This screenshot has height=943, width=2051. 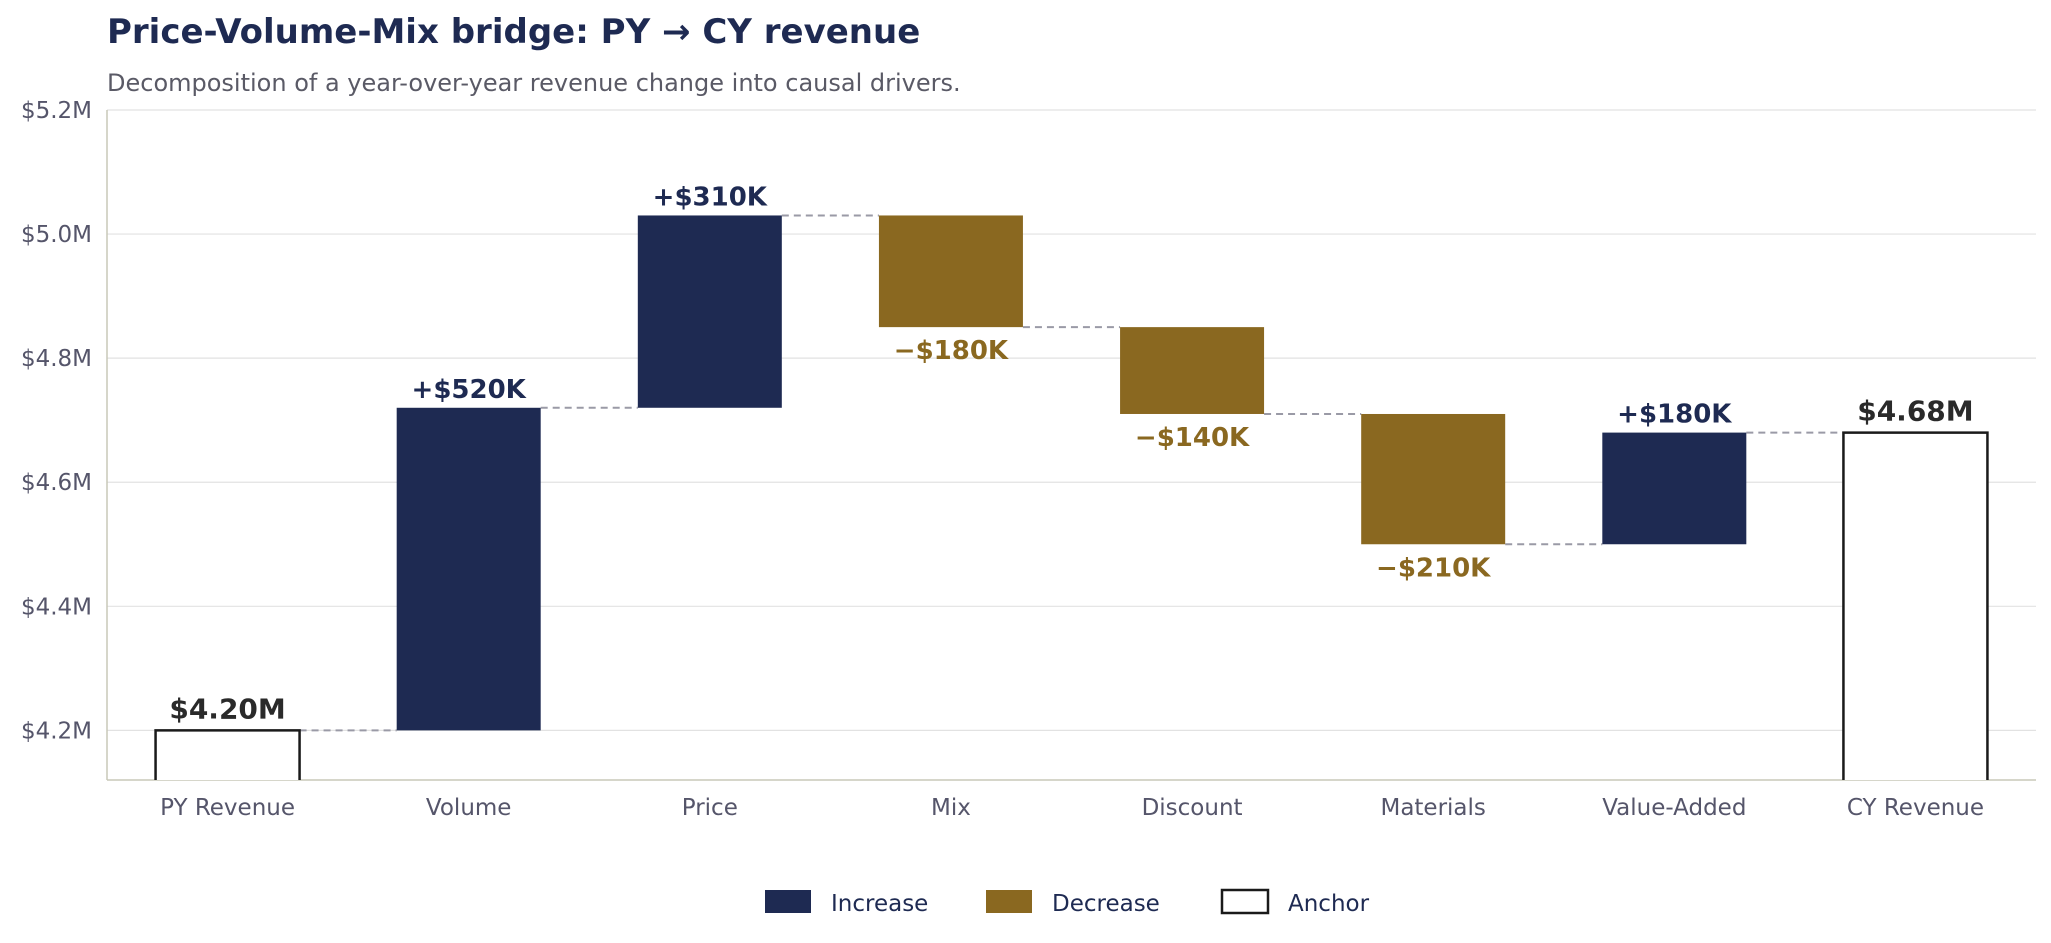 What do you see at coordinates (1009, 901) in the screenshot?
I see `legend-swatch-decrease` at bounding box center [1009, 901].